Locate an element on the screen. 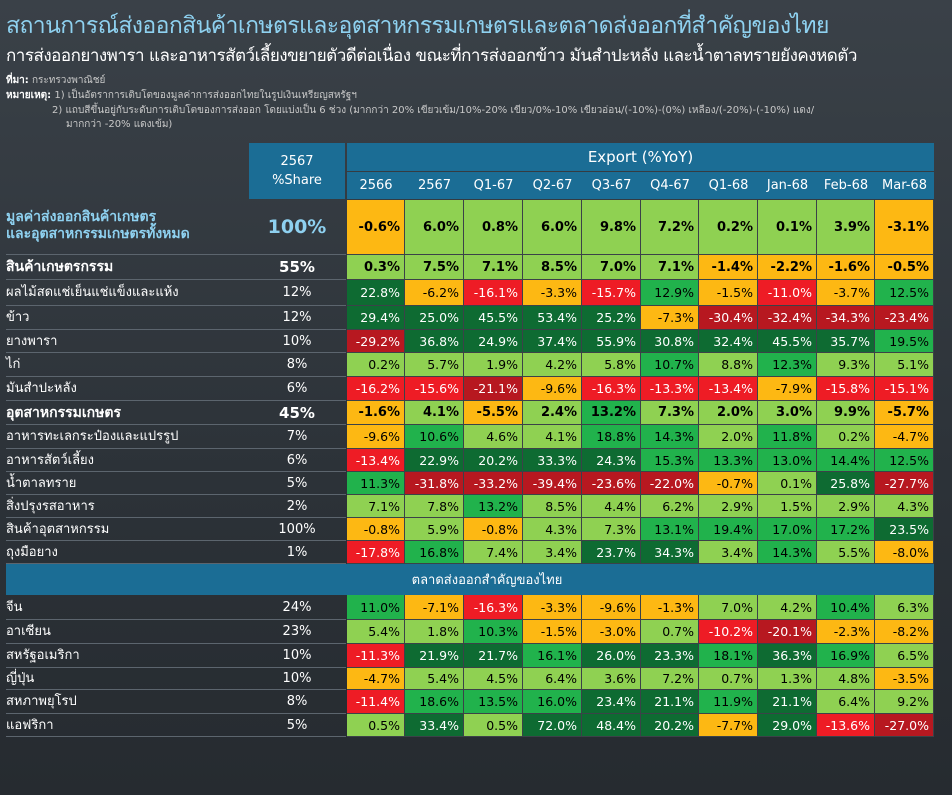  data-cell: -3.1% is located at coordinates (904, 227).